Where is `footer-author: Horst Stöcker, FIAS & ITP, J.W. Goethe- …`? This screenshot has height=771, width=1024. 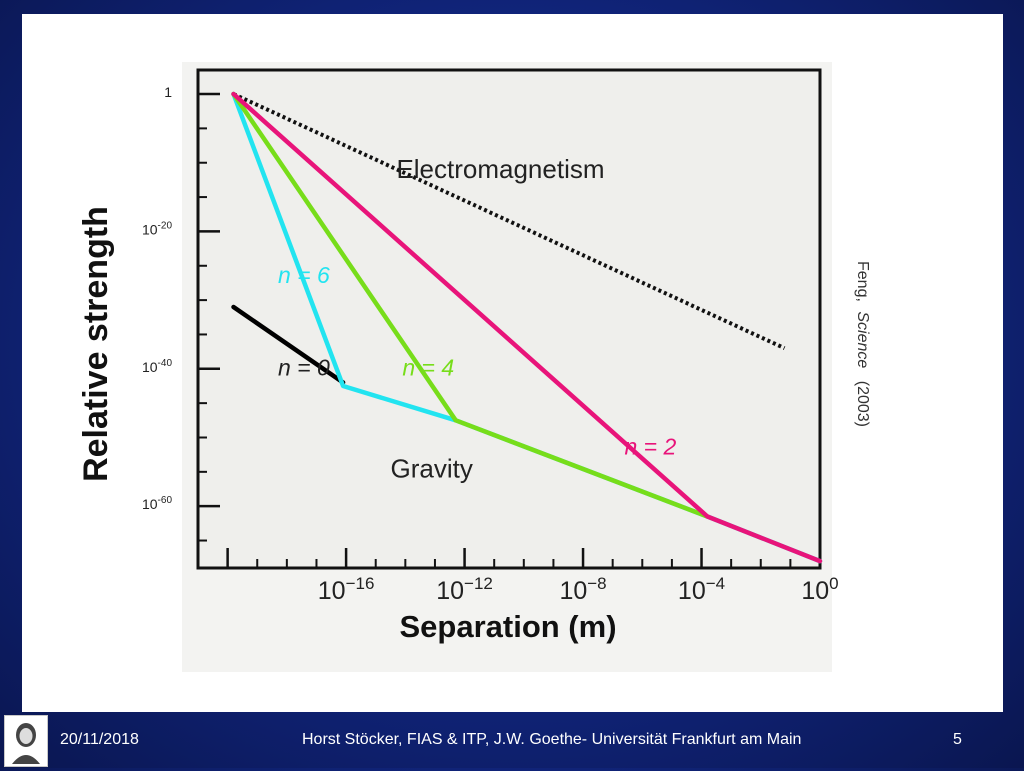 footer-author: Horst Stöcker, FIAS & ITP, J.W. Goethe- … is located at coordinates (552, 739).